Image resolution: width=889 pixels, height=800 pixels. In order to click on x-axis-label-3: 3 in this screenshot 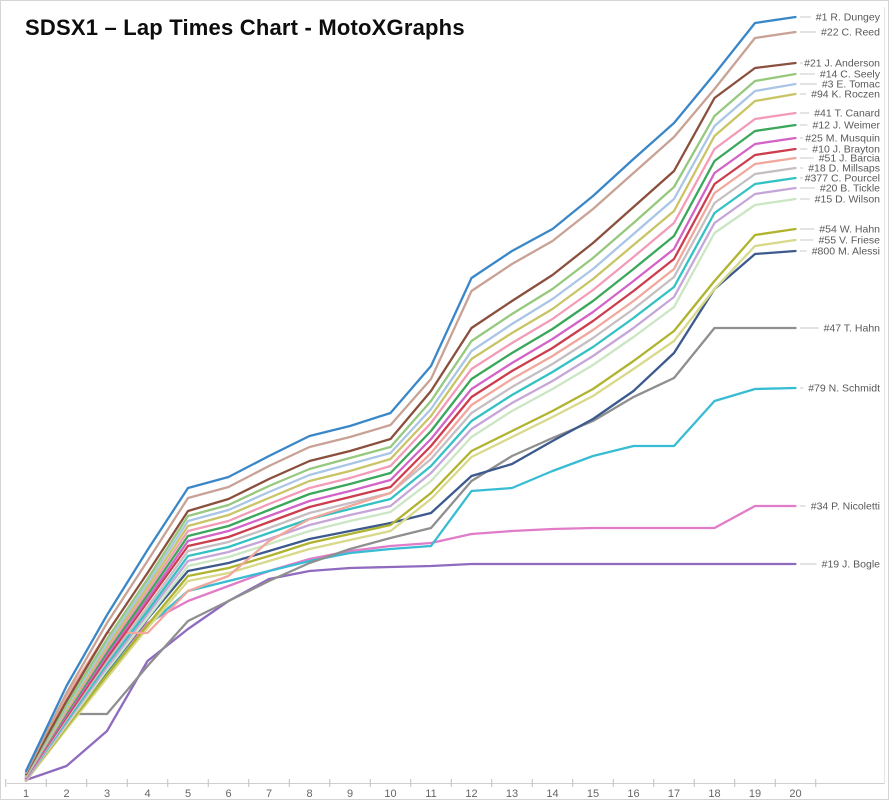, I will do `click(107, 794)`.